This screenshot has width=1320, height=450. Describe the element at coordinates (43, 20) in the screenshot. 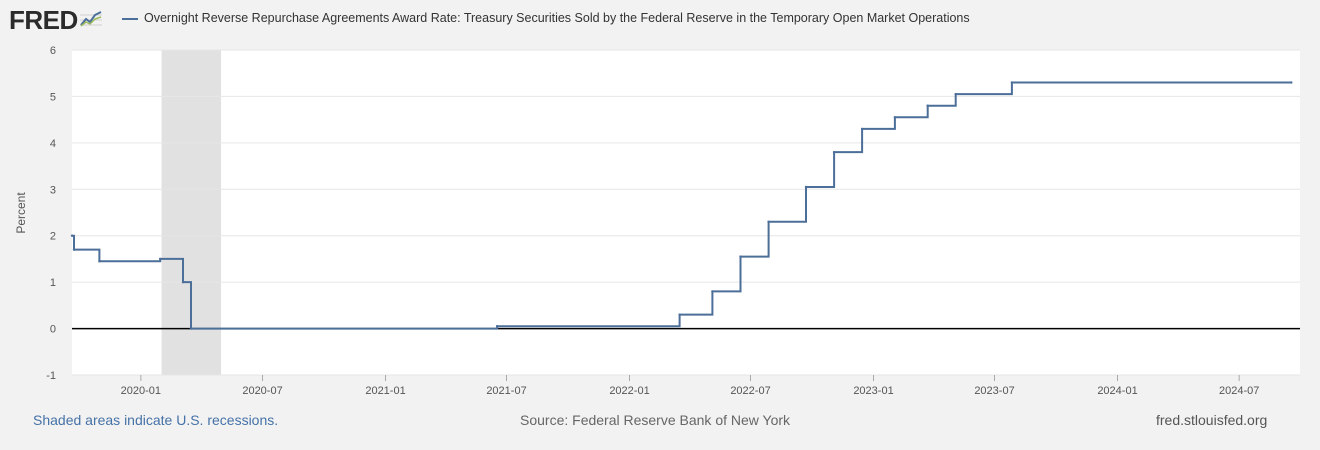

I see `fred-logo-text: FRED` at that location.